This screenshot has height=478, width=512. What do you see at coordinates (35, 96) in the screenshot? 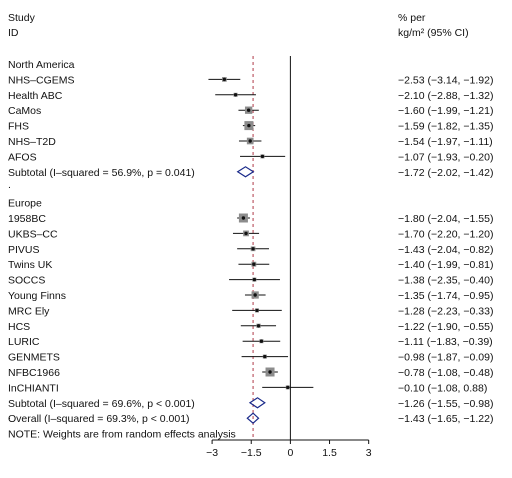
I see `study-label: Health ABC` at bounding box center [35, 96].